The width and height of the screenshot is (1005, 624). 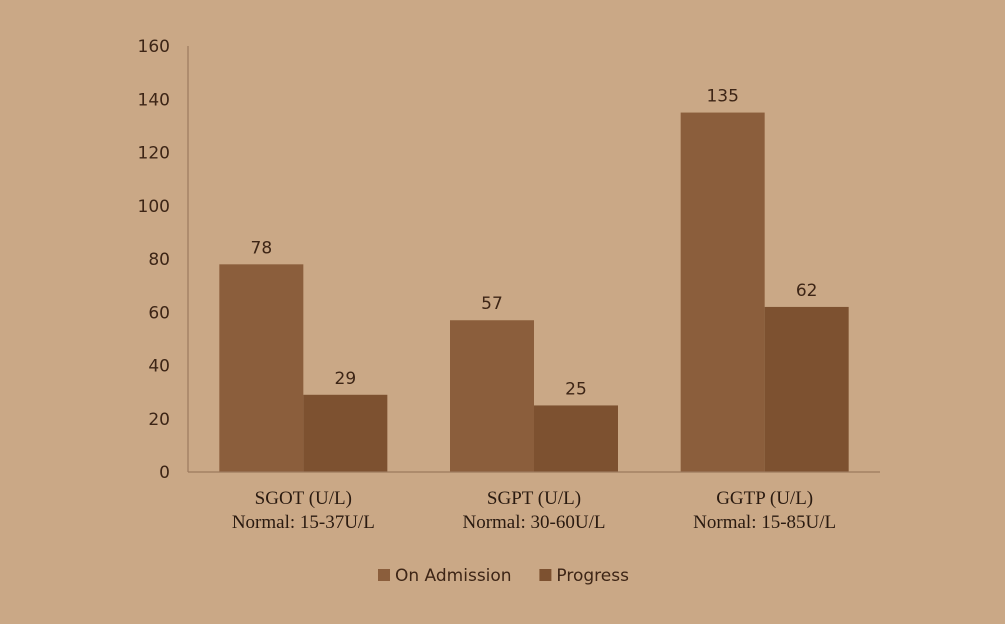 What do you see at coordinates (764, 498) in the screenshot?
I see `category-label: GGTP (U/L)` at bounding box center [764, 498].